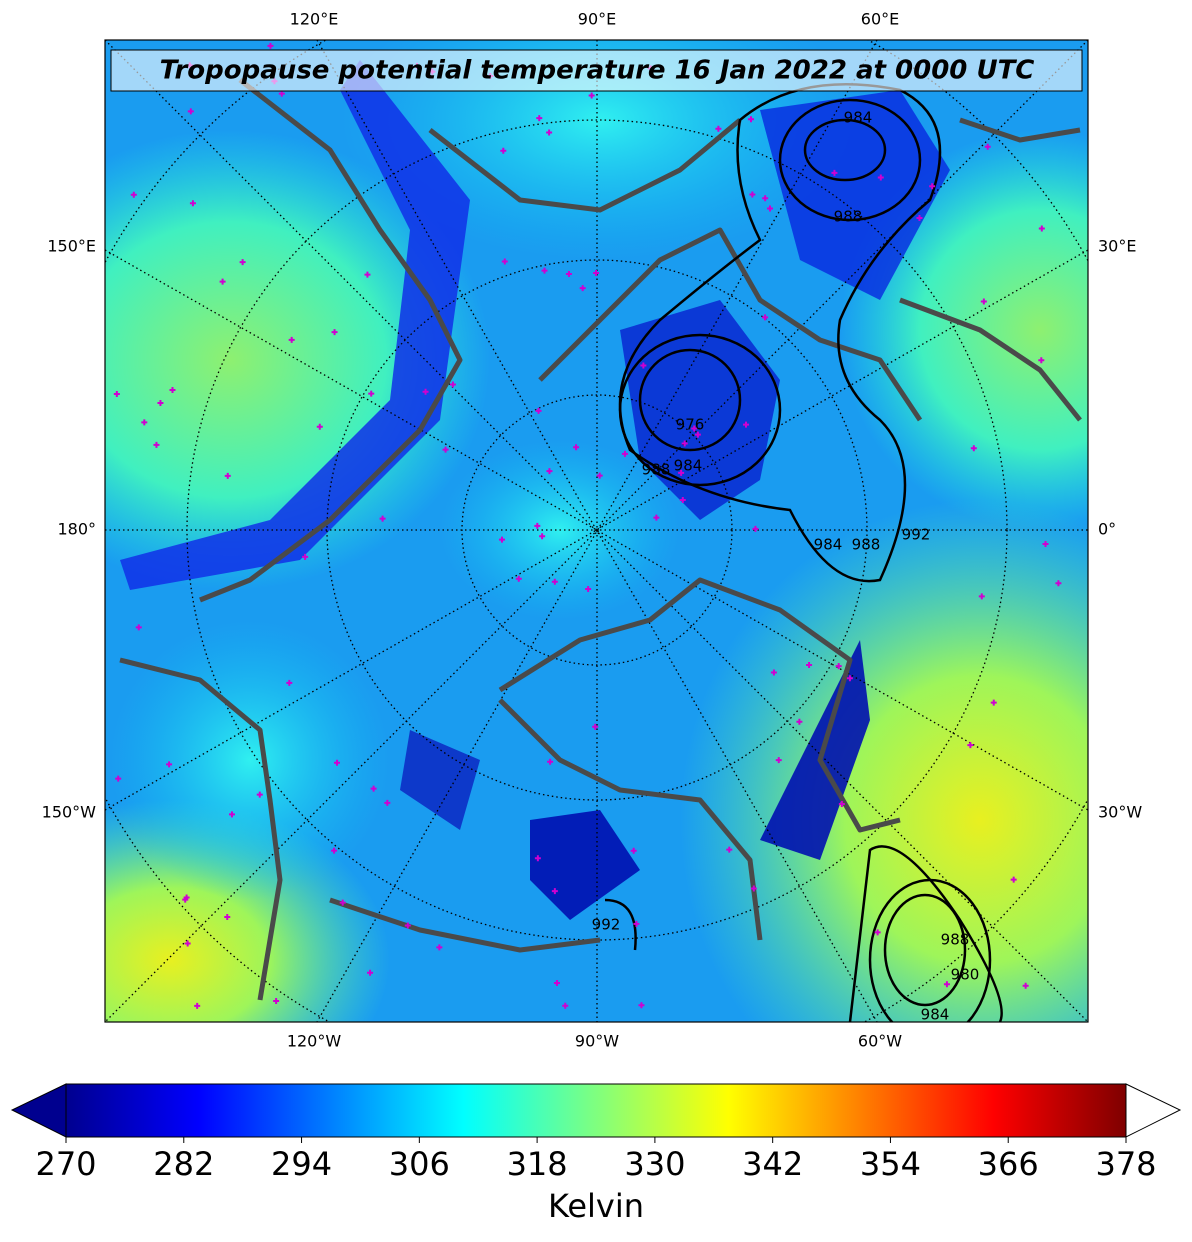  I want to click on colorbar-tick-label: 342, so click(772, 1164).